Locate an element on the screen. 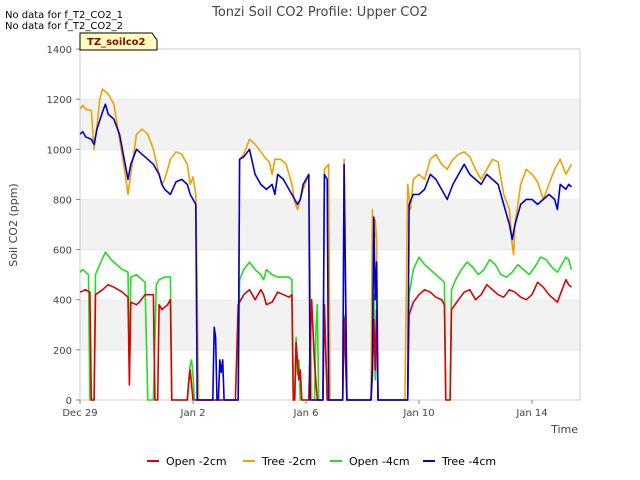 The image size is (640, 480). x-tick-label: Jan 2 is located at coordinates (193, 413).